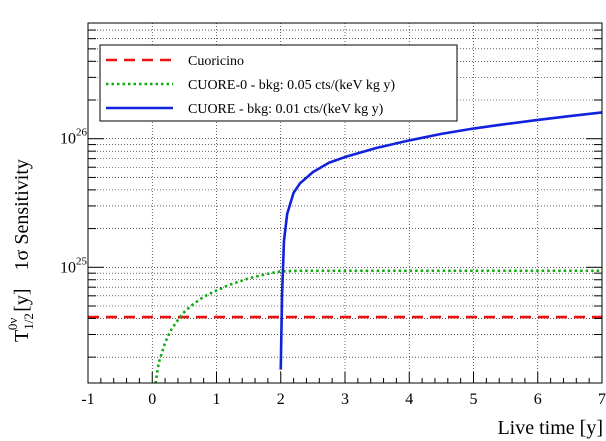 The width and height of the screenshot is (606, 441). Describe the element at coordinates (82, 261) in the screenshot. I see `y-tick-label-exp: 25` at that location.